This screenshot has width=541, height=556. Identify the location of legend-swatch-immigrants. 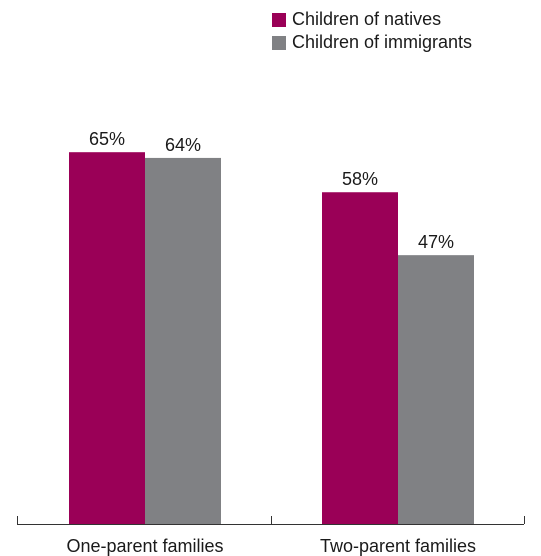
(279, 42).